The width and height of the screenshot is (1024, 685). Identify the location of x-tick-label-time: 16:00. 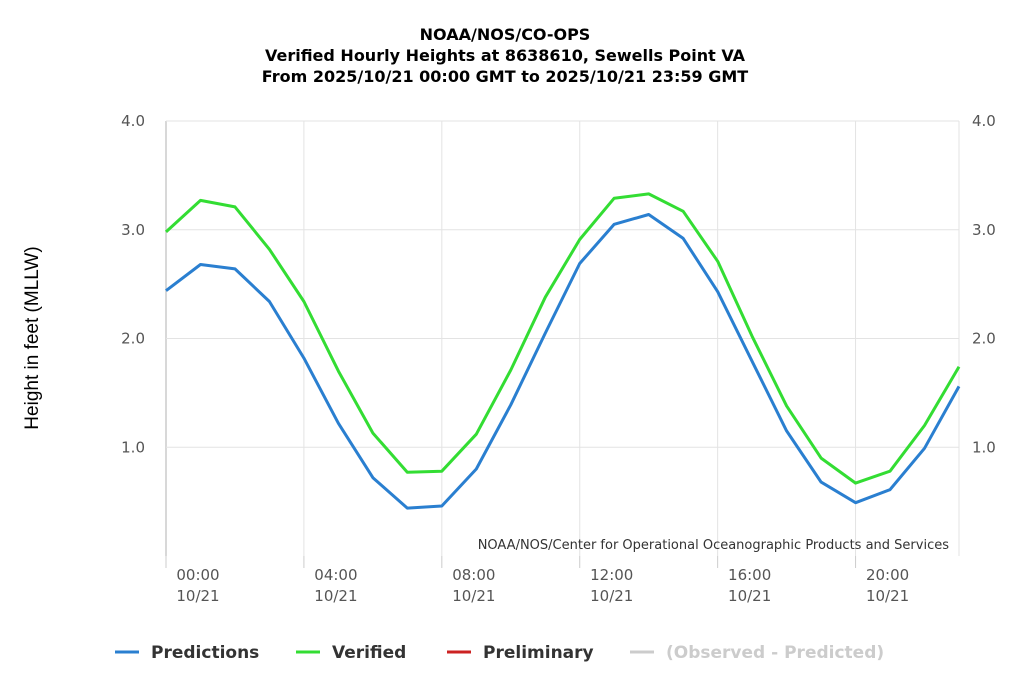
(749, 575).